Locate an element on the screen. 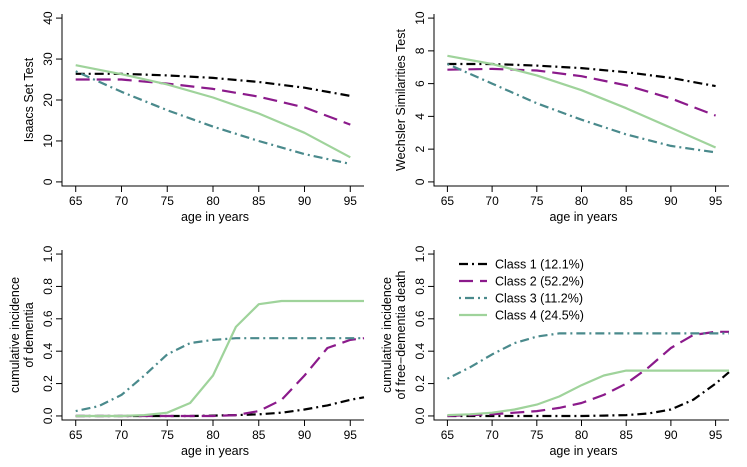  legend-label-class-3: Class 3 (11.2%) is located at coordinates (539, 299).